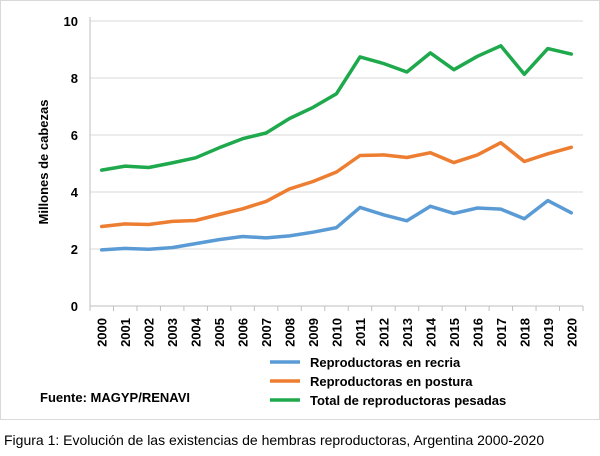 The image size is (600, 456). Describe the element at coordinates (524, 332) in the screenshot. I see `x-tick-label: 2018` at that location.